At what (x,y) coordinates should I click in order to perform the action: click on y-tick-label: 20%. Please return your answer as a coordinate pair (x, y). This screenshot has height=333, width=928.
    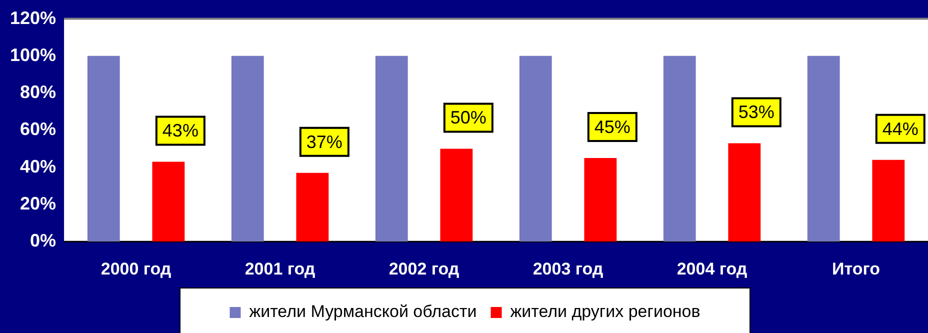
    Looking at the image, I should click on (38, 203).